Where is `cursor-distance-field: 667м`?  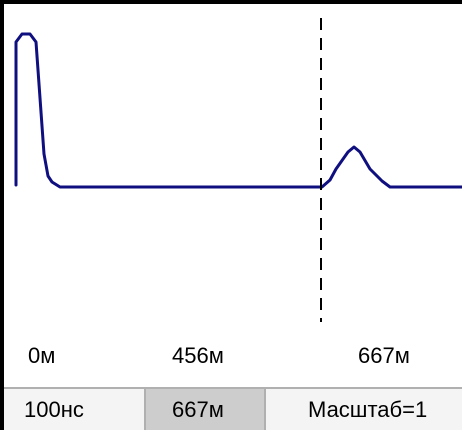
cursor-distance-field: 667м is located at coordinates (206, 409).